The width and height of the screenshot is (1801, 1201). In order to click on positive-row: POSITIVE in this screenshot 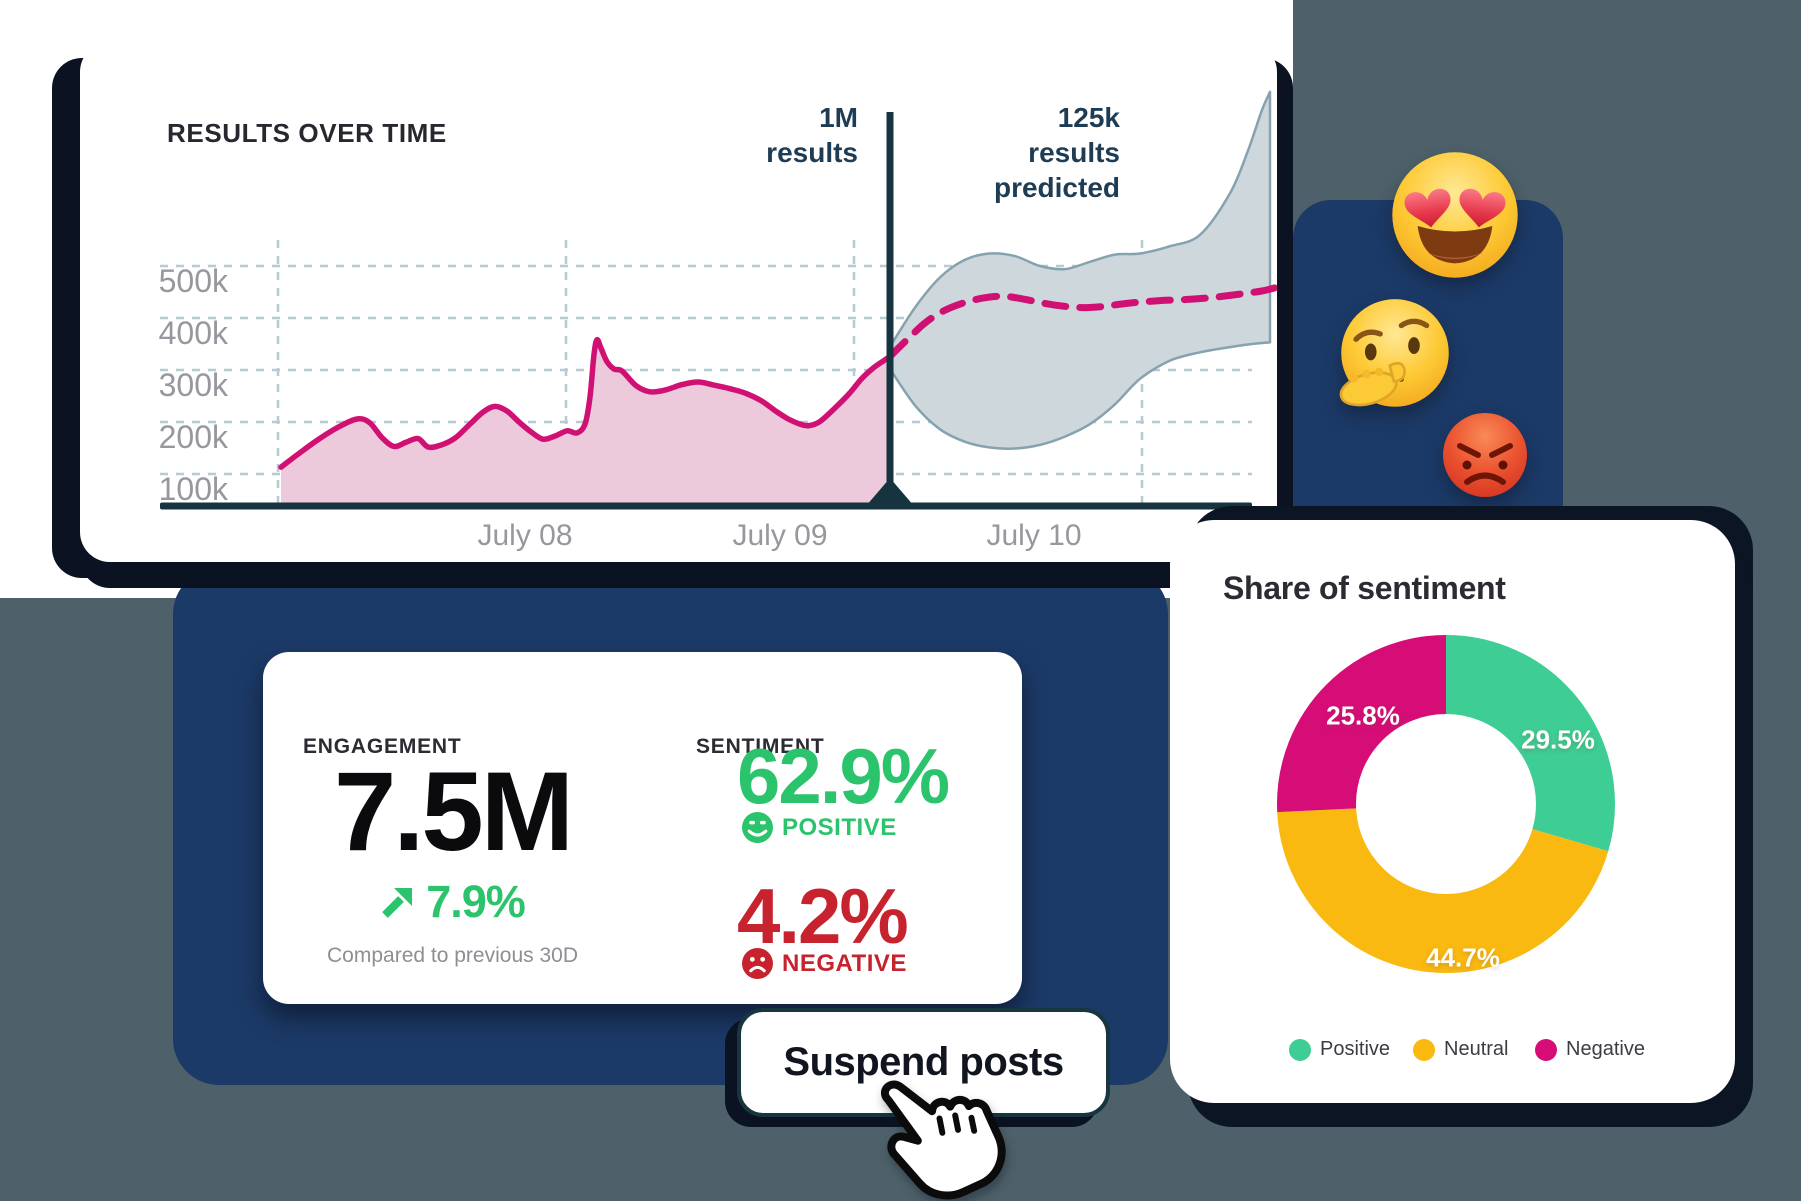, I will do `click(819, 827)`.